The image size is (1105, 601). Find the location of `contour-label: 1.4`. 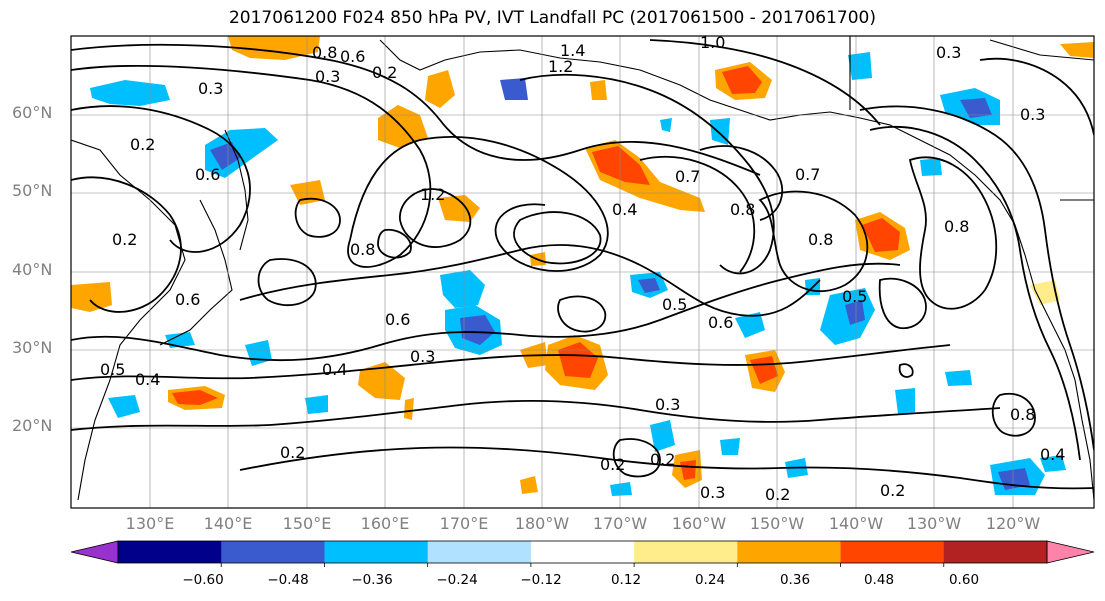

contour-label: 1.4 is located at coordinates (572, 50).